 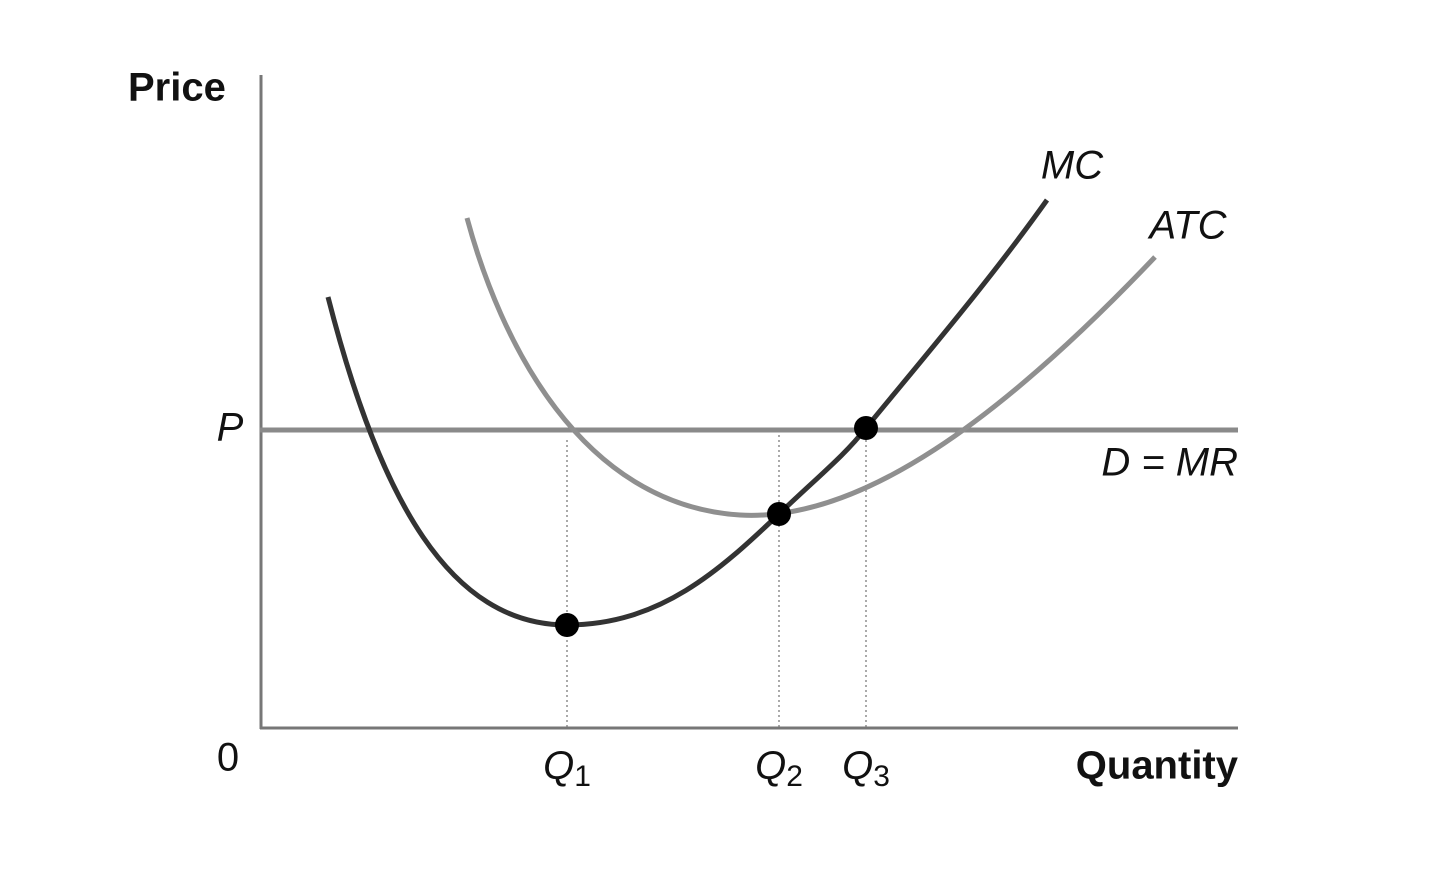 I want to click on atc-label: ATC, so click(x=1187, y=226).